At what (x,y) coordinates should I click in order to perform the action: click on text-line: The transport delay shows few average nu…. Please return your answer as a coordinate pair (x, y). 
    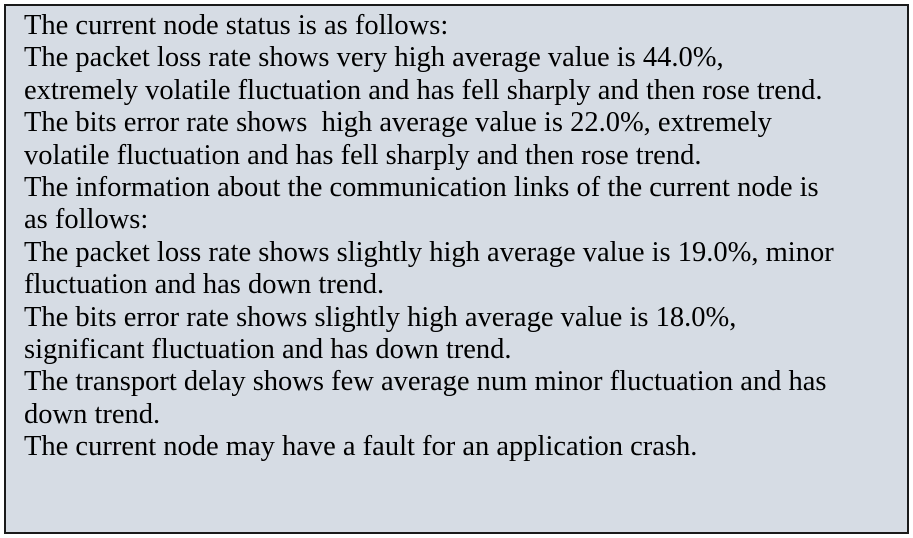
    Looking at the image, I should click on (425, 382).